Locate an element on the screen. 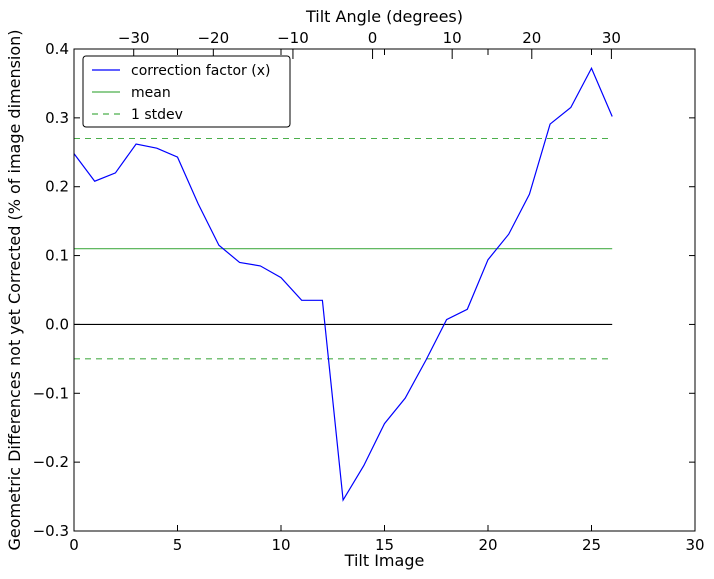 Image resolution: width=714 pixels, height=579 pixels. x-tick-label: 0 is located at coordinates (74, 545).